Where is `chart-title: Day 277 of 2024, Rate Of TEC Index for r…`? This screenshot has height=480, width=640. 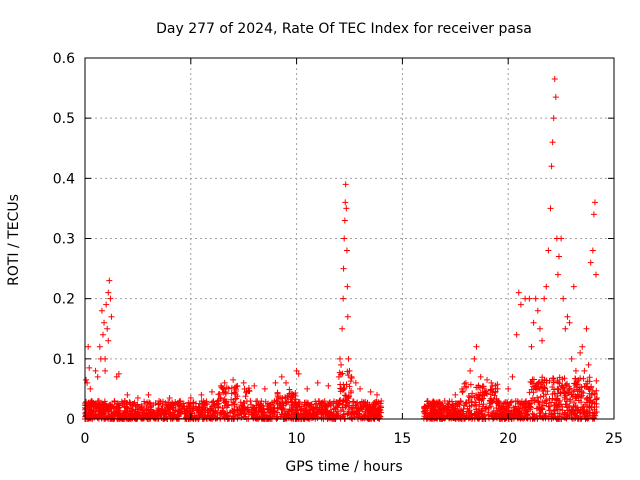 chart-title: Day 277 of 2024, Rate Of TEC Index for r… is located at coordinates (344, 29).